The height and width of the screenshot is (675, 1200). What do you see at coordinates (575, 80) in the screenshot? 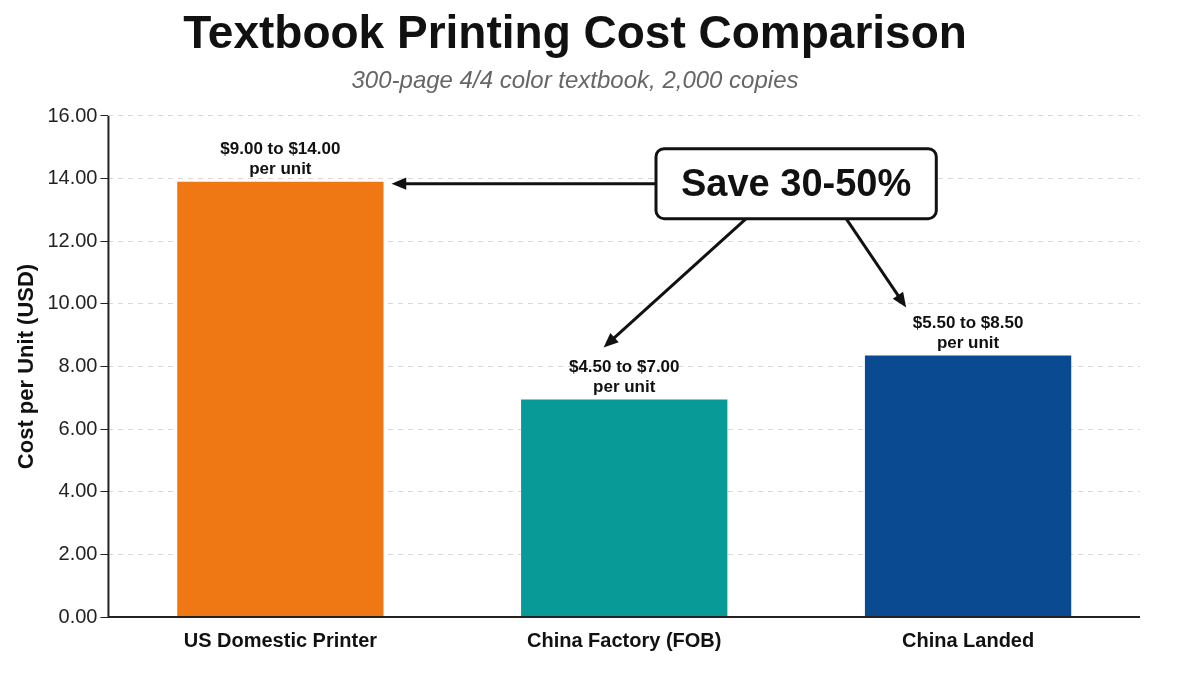
I see `chart-subtitle: 300-page 4/4 color textbook, 2,000 copies` at bounding box center [575, 80].